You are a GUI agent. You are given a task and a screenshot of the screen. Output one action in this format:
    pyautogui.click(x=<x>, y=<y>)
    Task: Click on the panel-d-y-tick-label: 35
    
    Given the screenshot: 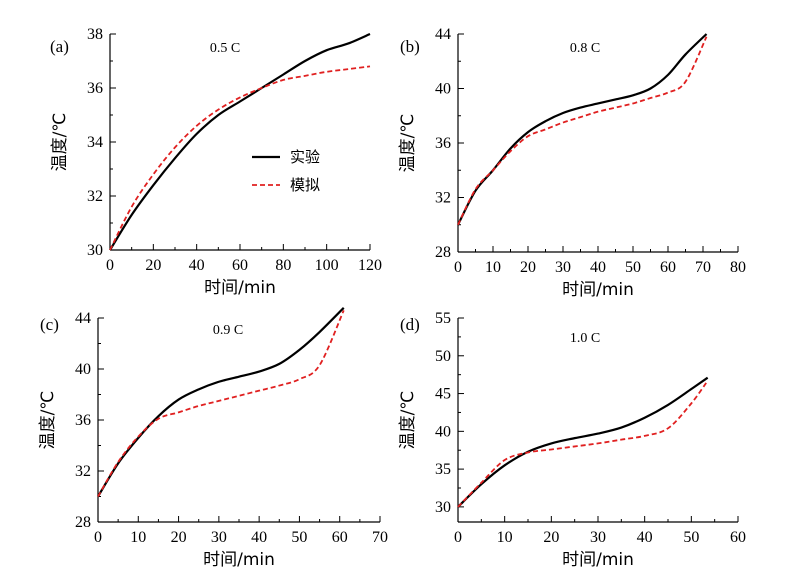 What is the action you would take?
    pyautogui.click(x=443, y=469)
    